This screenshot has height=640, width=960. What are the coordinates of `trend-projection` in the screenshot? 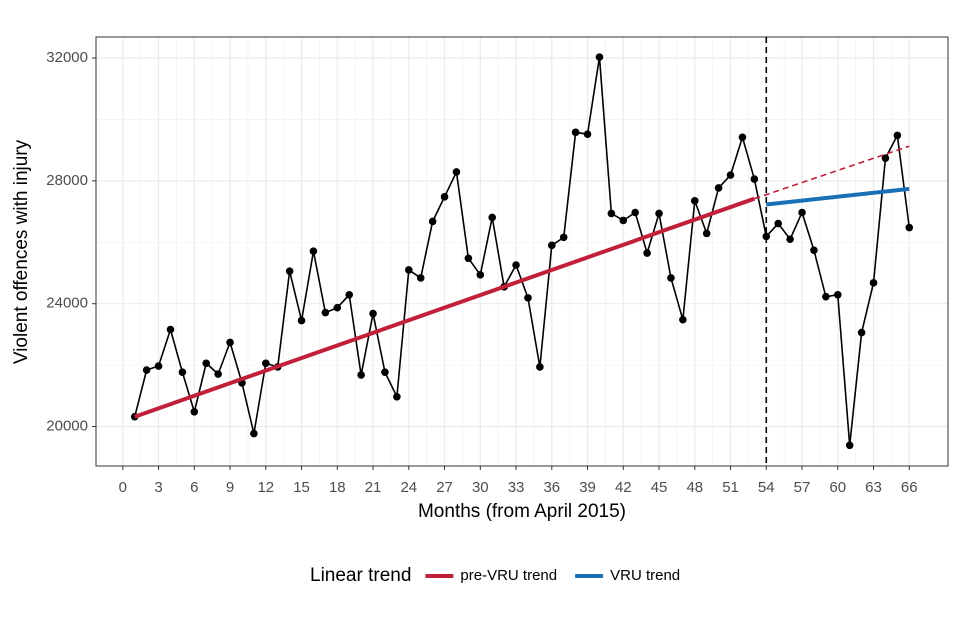 It's located at (832, 172).